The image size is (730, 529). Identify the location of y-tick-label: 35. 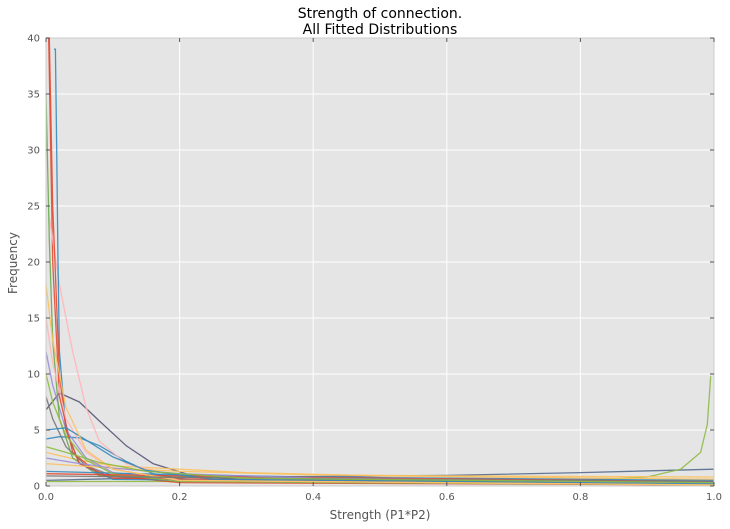
(33, 95).